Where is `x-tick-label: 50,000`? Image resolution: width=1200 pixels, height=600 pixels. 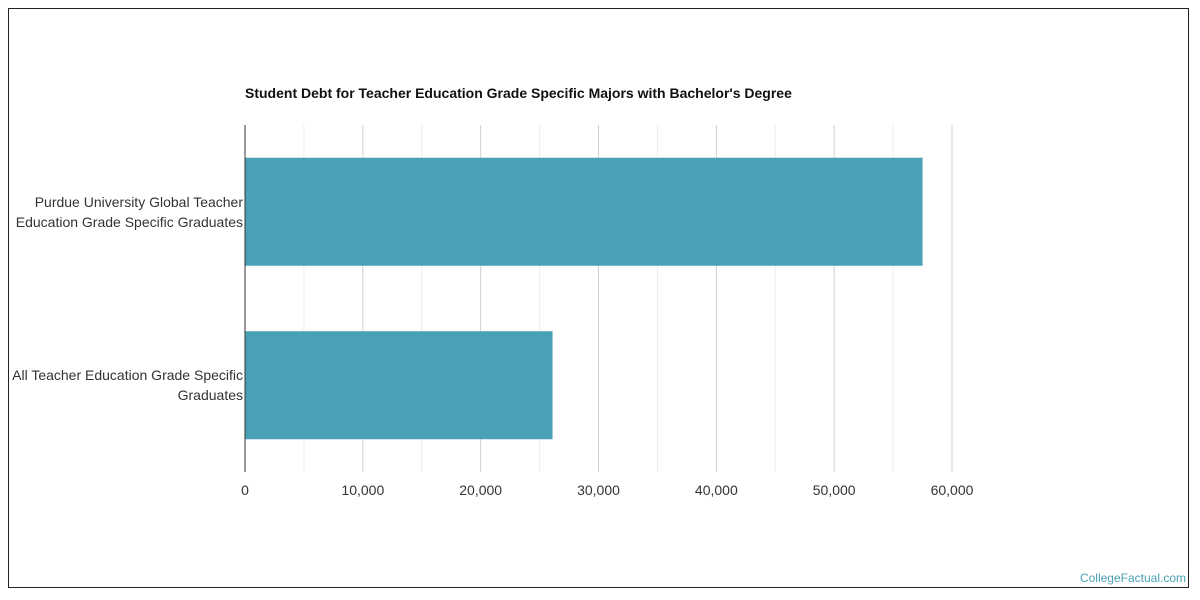 x-tick-label: 50,000 is located at coordinates (834, 490).